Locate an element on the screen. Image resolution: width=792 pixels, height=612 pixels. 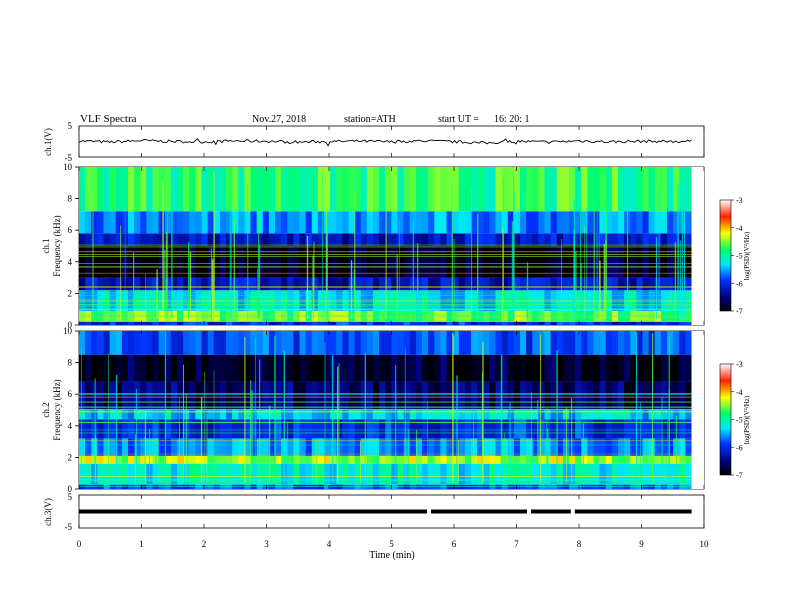
colorbar-tick-label: -7 is located at coordinates (739, 475).